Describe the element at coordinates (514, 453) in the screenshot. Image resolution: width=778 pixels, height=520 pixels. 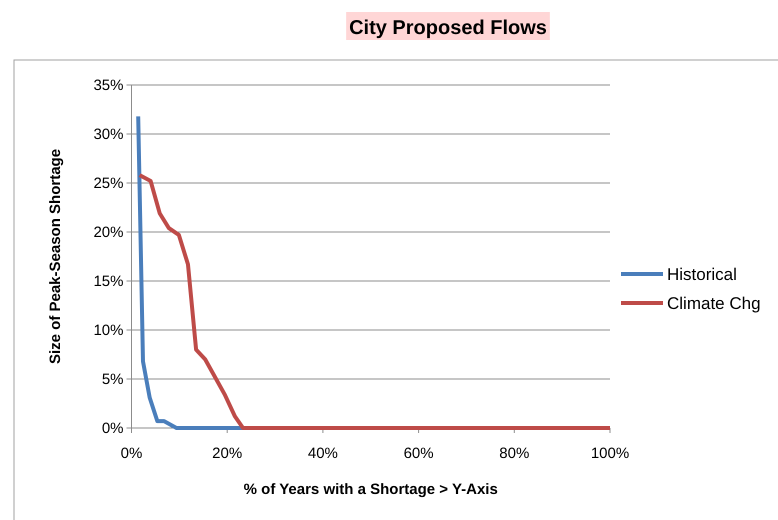
I see `x-tick-label: 80%` at that location.